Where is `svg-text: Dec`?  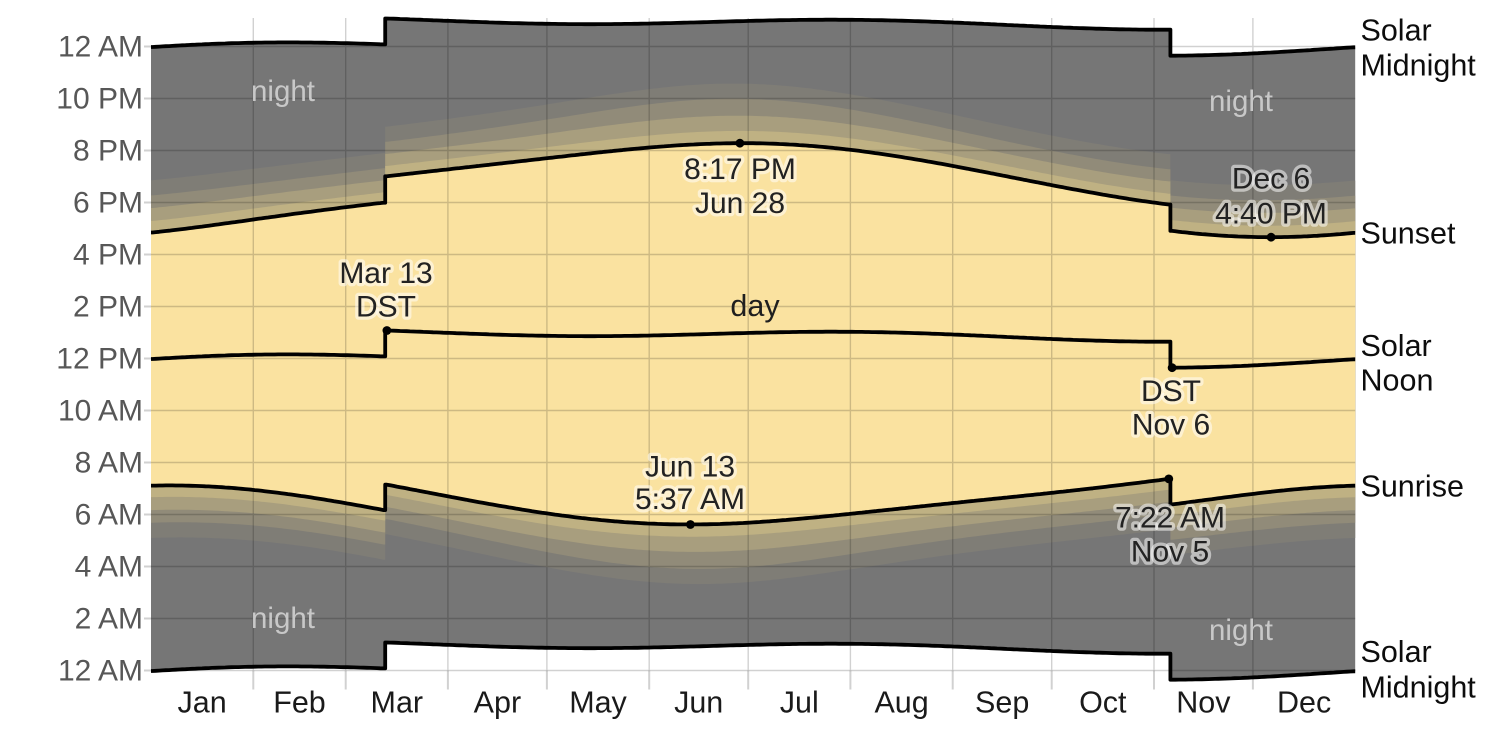 svg-text: Dec is located at coordinates (1304, 703).